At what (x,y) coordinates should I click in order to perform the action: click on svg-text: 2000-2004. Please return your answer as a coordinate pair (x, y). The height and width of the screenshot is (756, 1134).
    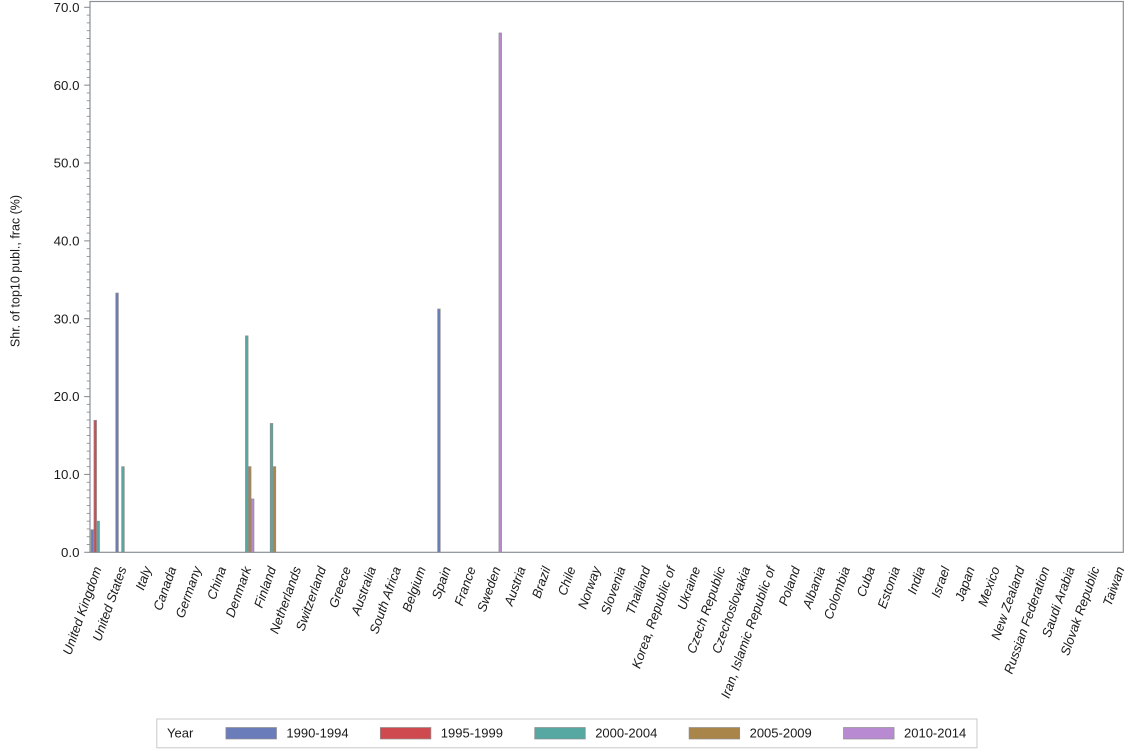
    Looking at the image, I should click on (626, 733).